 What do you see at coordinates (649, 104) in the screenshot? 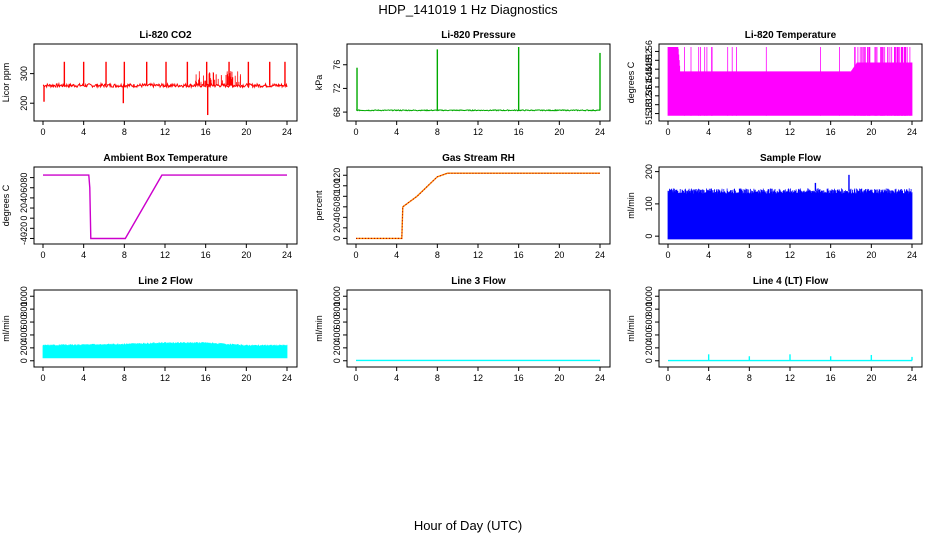
I see `y-tick-label: 51.32` at bounding box center [649, 104].